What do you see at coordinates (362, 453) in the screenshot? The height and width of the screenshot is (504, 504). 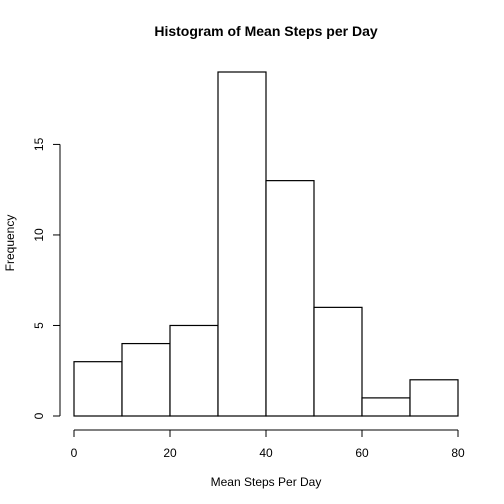 I see `x-tick-label: 60` at bounding box center [362, 453].